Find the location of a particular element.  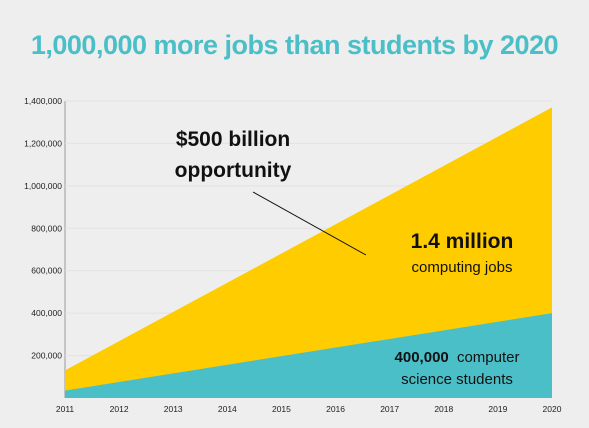

opportunity-label-line1: $500 billion is located at coordinates (233, 139).